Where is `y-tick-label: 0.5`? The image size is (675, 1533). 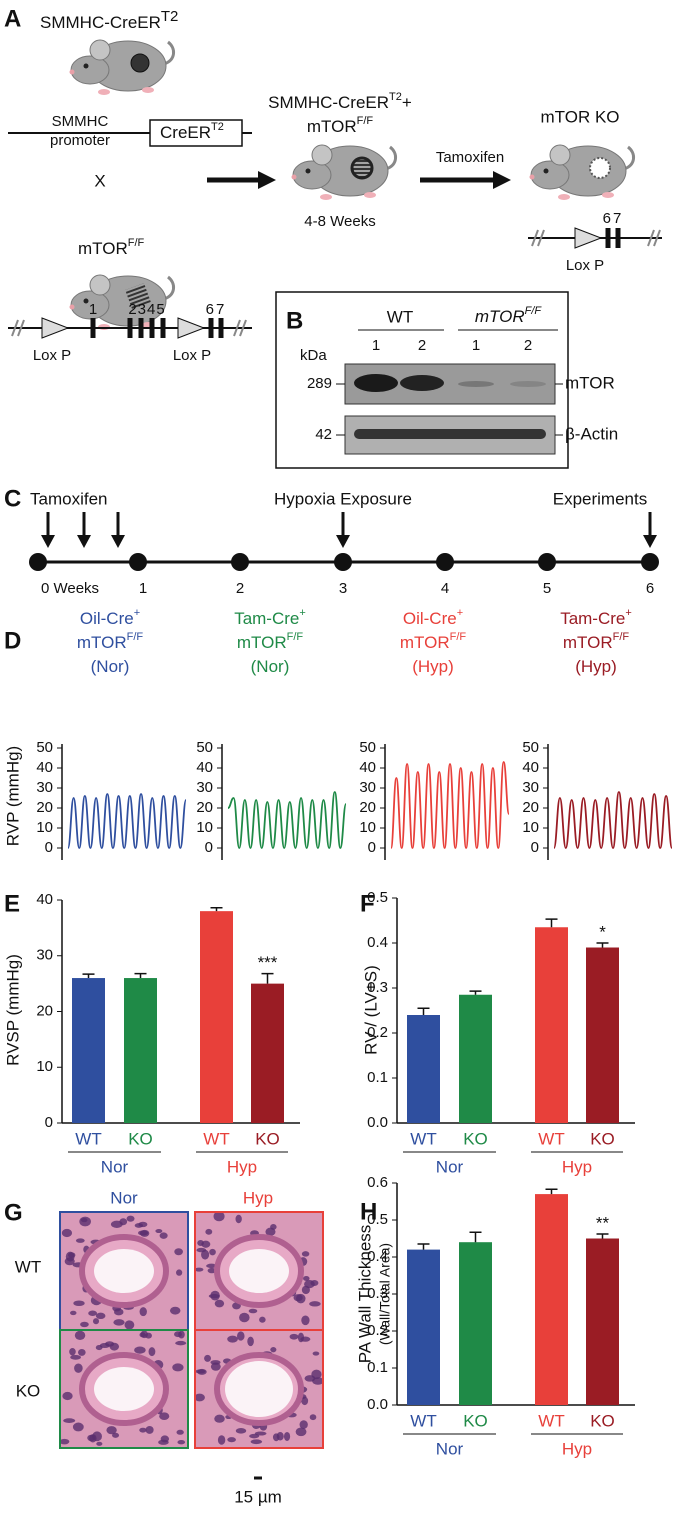
y-tick-label: 0.5 is located at coordinates (377, 1219).